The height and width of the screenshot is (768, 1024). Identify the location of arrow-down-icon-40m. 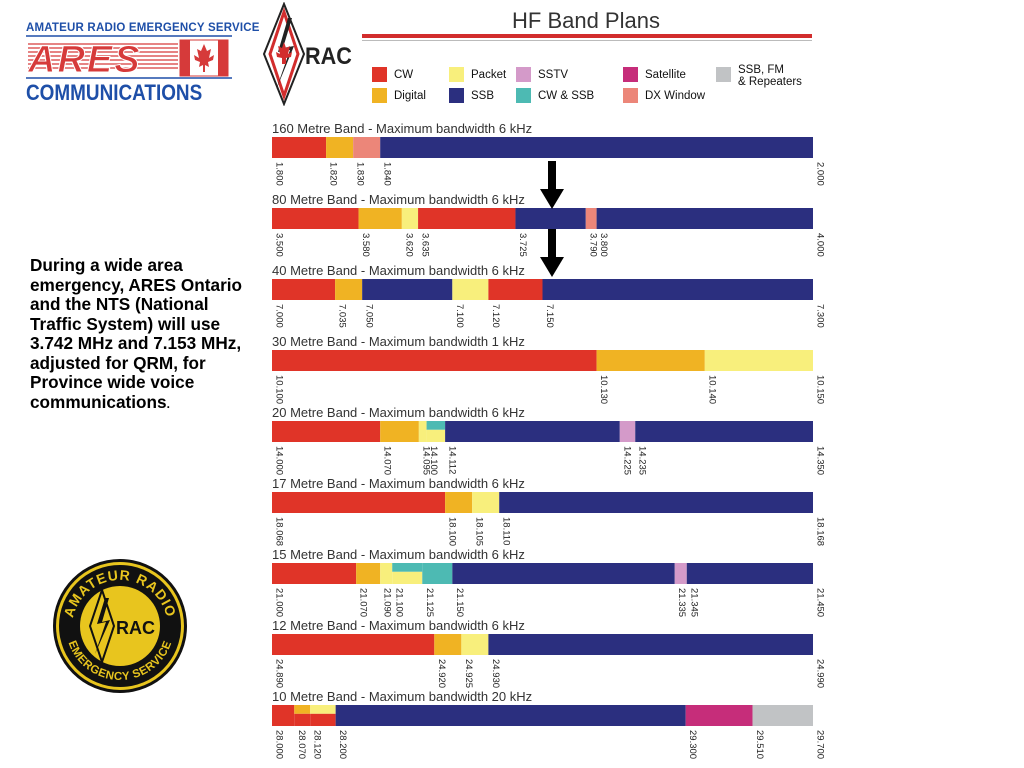
(552, 253).